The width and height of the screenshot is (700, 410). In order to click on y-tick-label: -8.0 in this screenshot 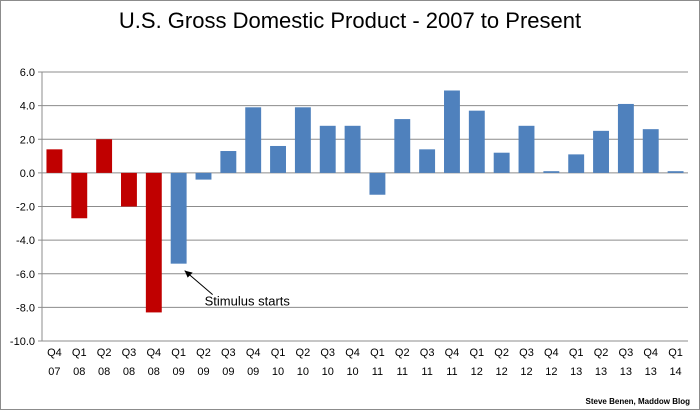, I will do `click(25, 308)`.